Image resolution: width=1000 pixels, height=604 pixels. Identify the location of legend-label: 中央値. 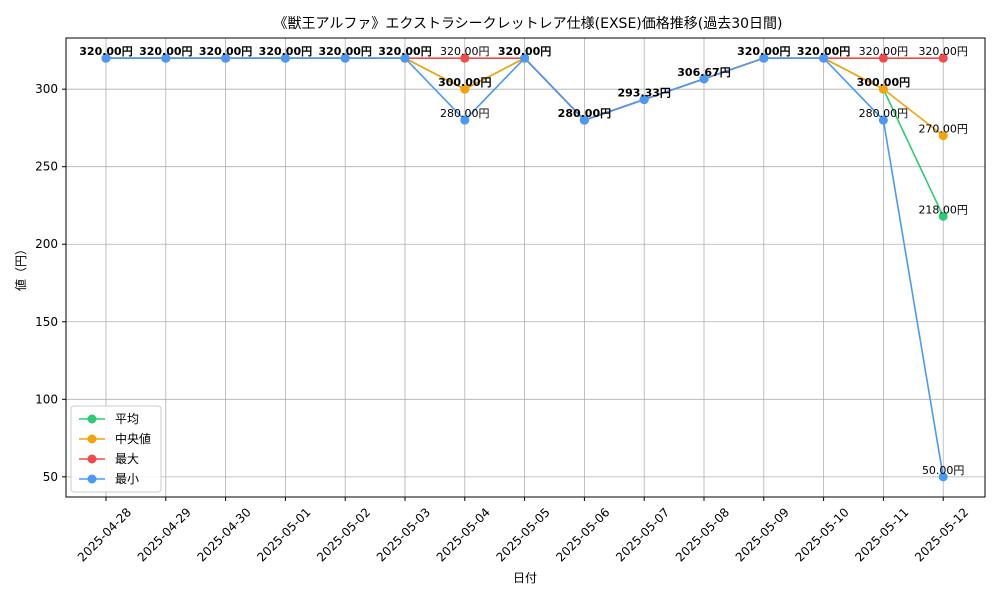
(133, 438).